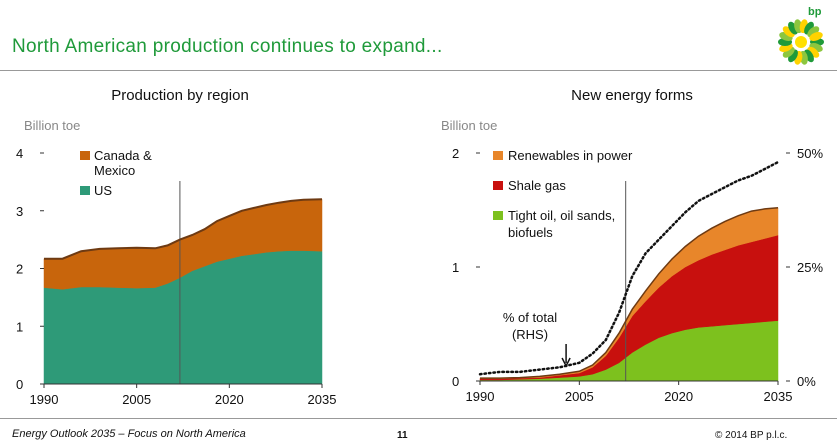 This screenshot has width=837, height=447. I want to click on left-legend: Canada & Mexico US, so click(116, 173).